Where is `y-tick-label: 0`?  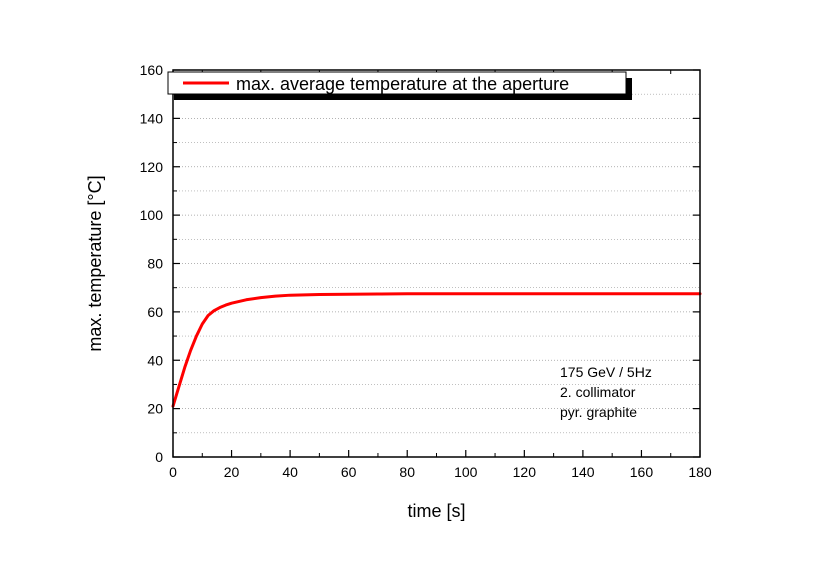
y-tick-label: 0 is located at coordinates (159, 457).